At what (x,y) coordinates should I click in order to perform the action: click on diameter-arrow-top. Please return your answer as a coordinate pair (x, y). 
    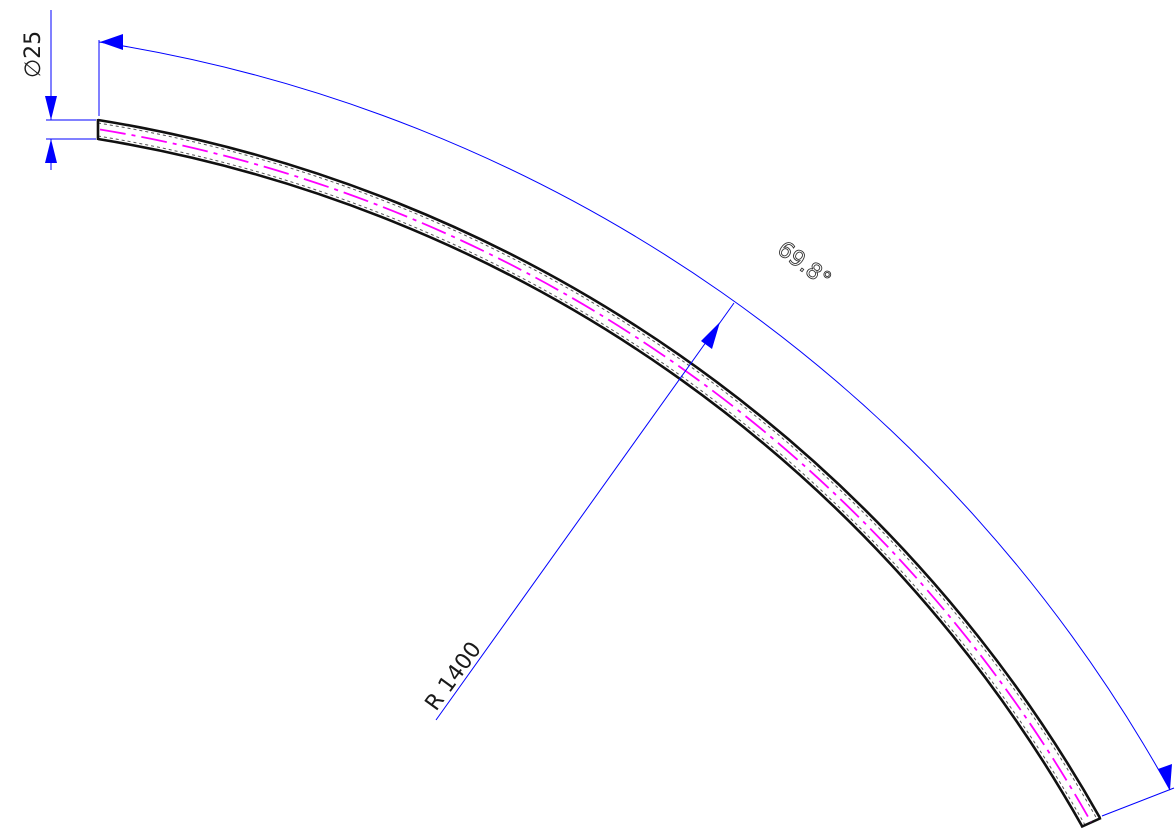
    Looking at the image, I should click on (51, 108).